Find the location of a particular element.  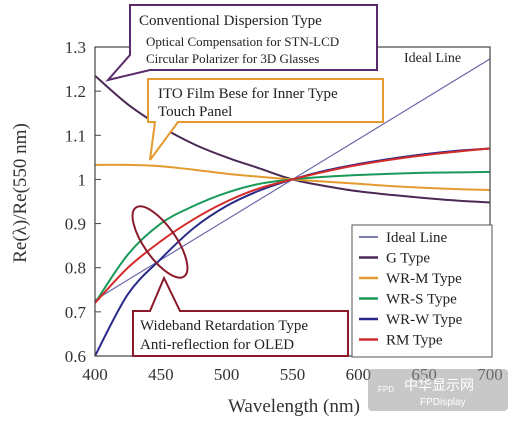

x-tick-label: 600 is located at coordinates (359, 374).